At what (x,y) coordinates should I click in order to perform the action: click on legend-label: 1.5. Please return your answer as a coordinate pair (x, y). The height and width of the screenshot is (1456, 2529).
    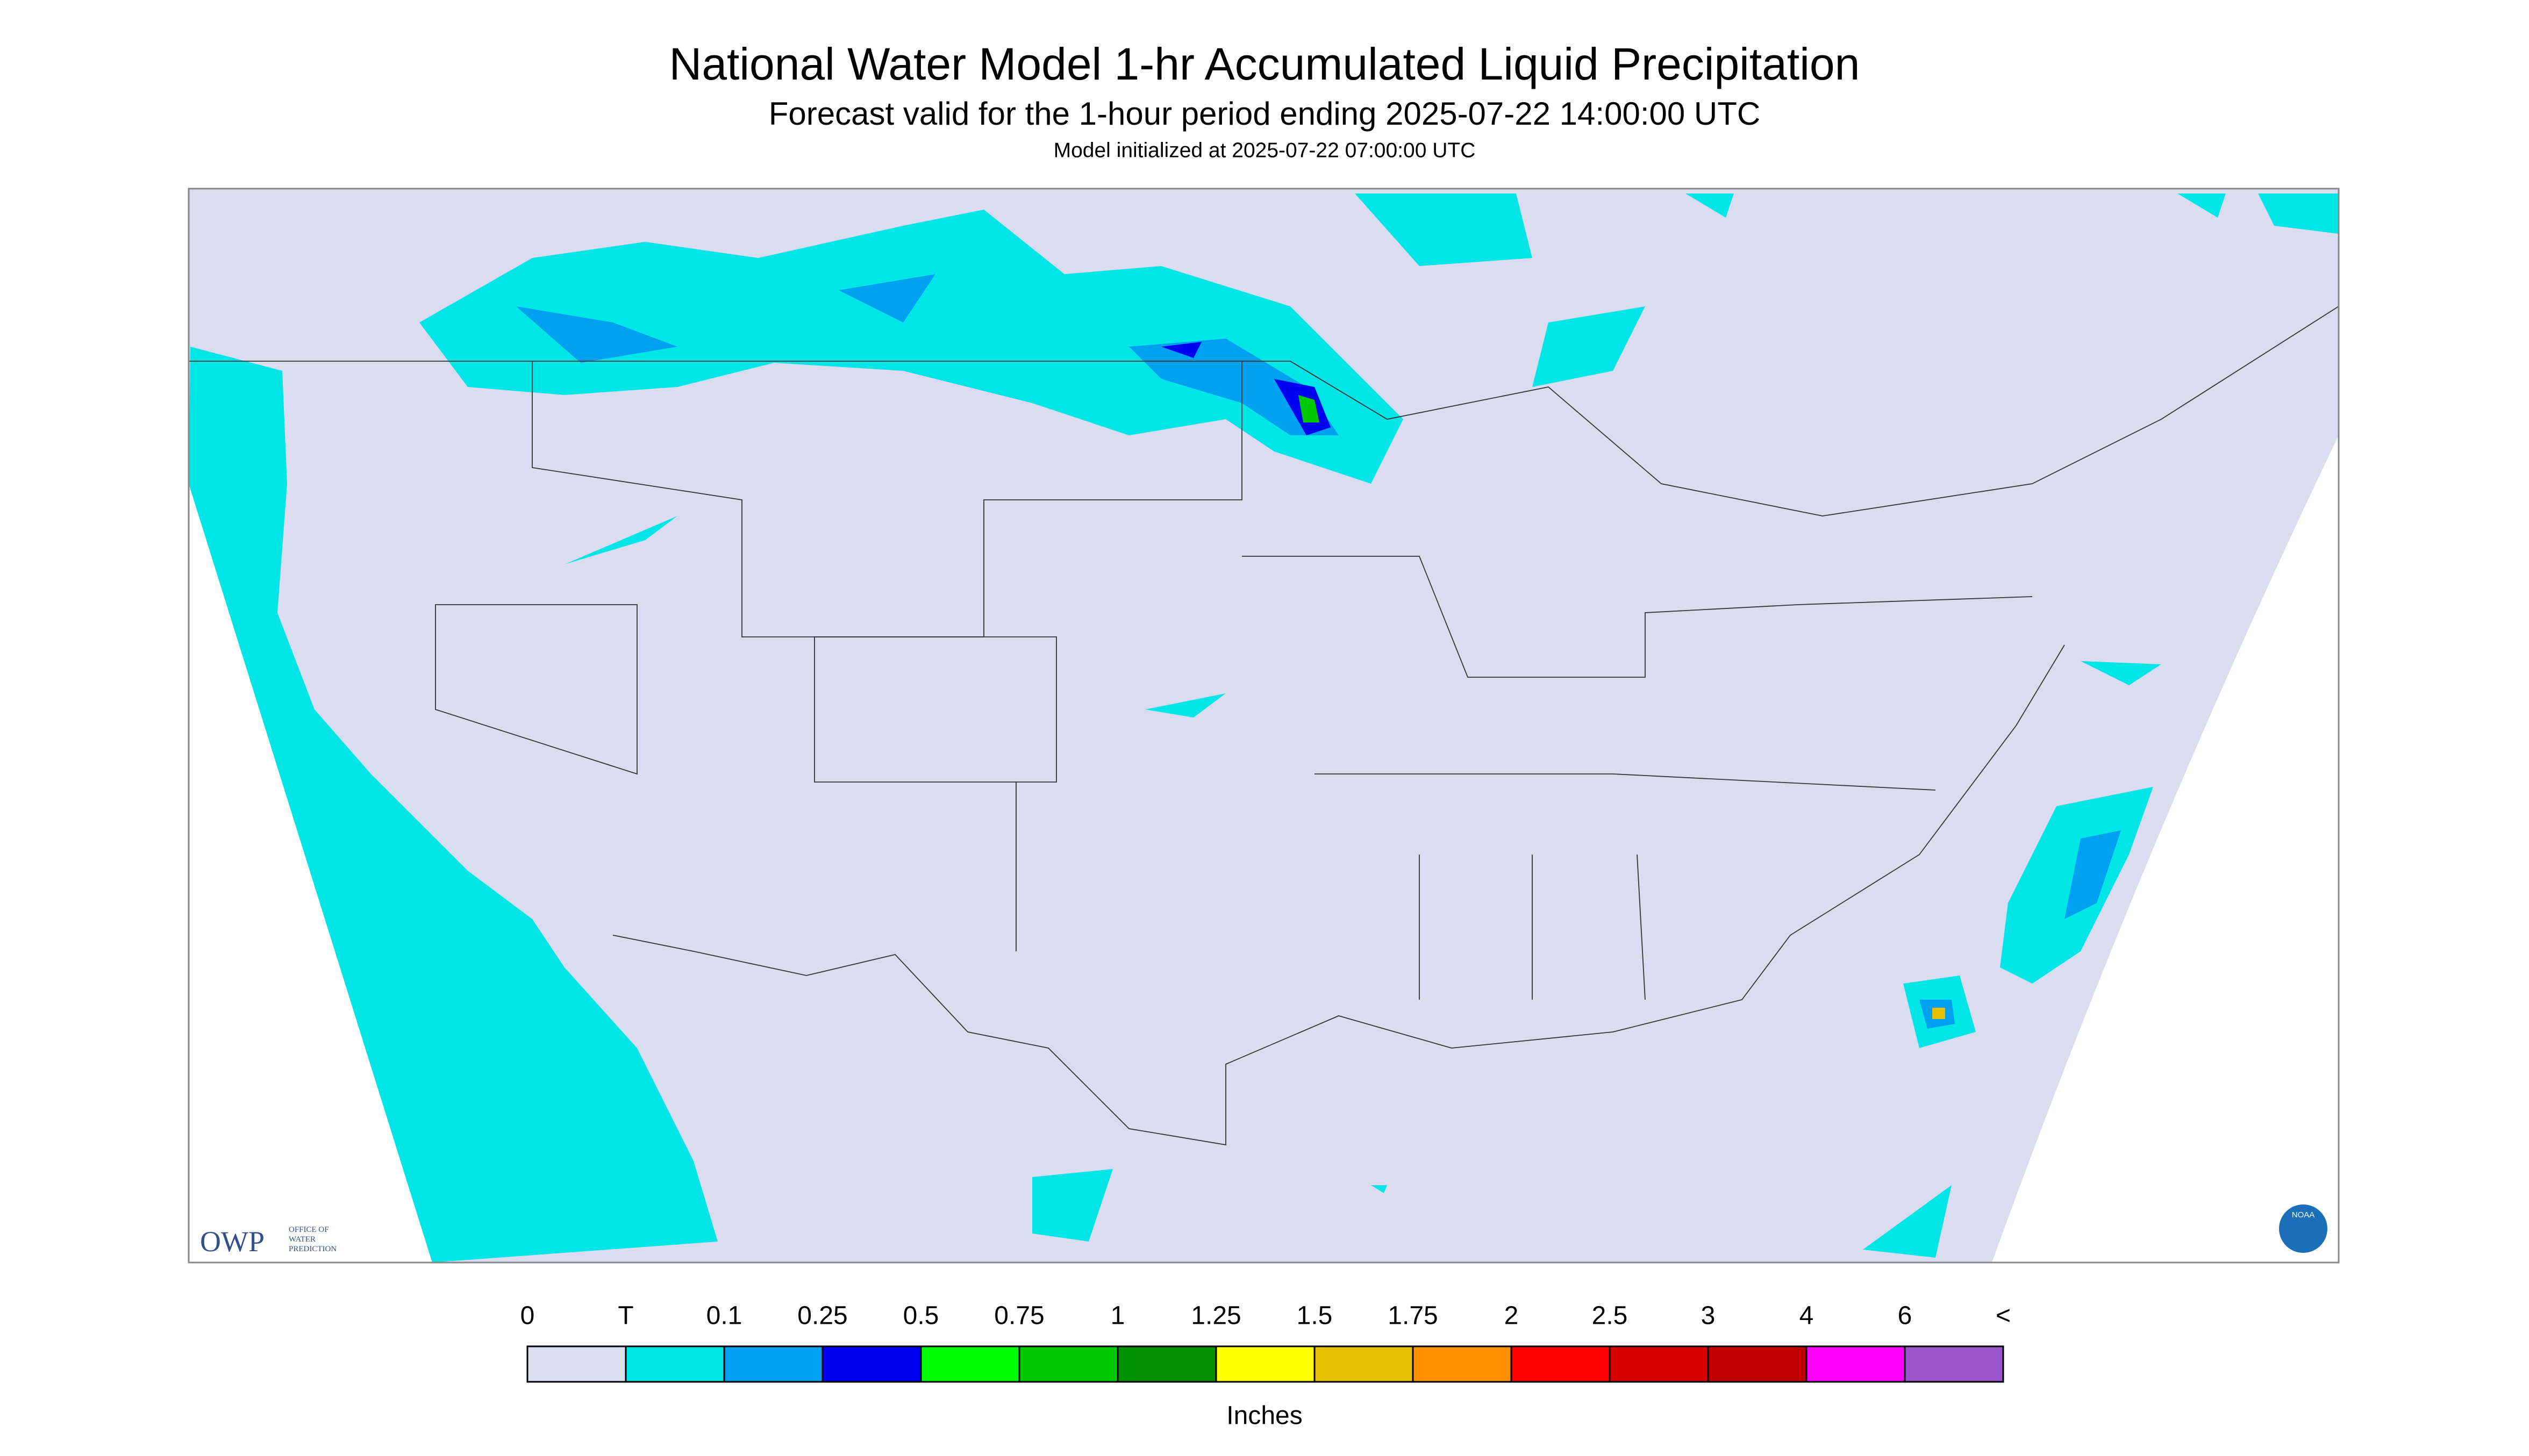
    Looking at the image, I should click on (1315, 1316).